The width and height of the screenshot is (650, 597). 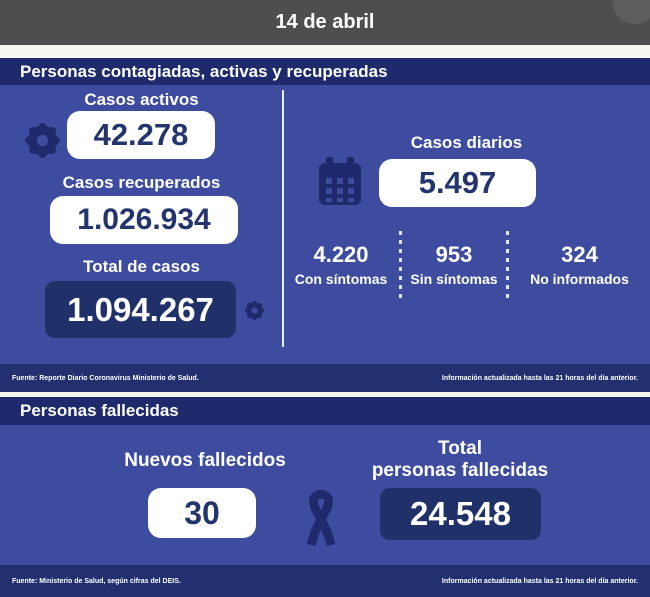 I want to click on date-title: 14 de abril, so click(x=325, y=22).